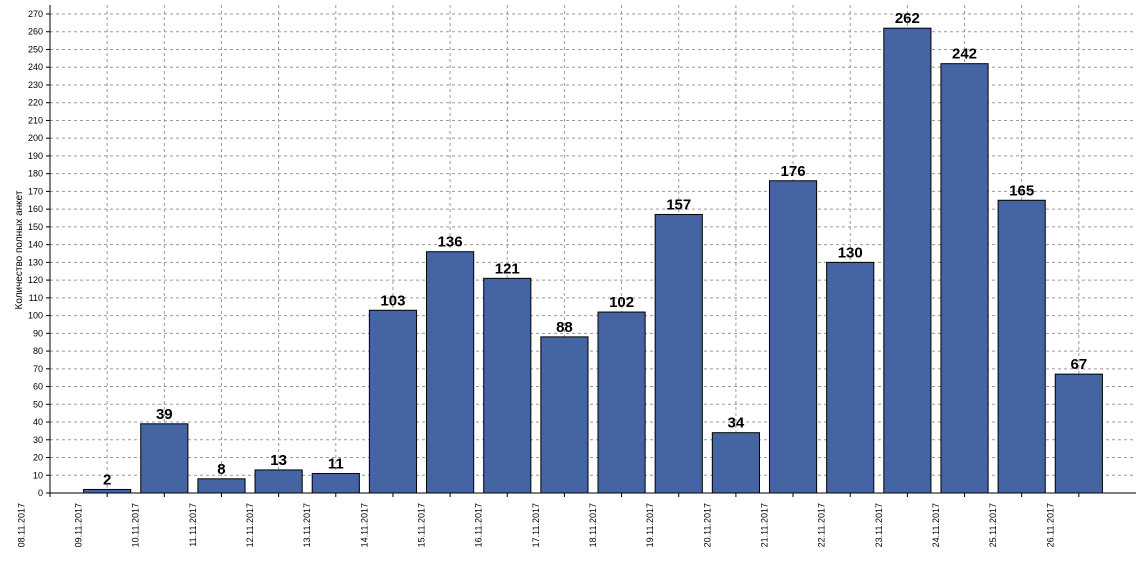 This screenshot has width=1142, height=561. I want to click on bar-value-label: 136, so click(450, 242).